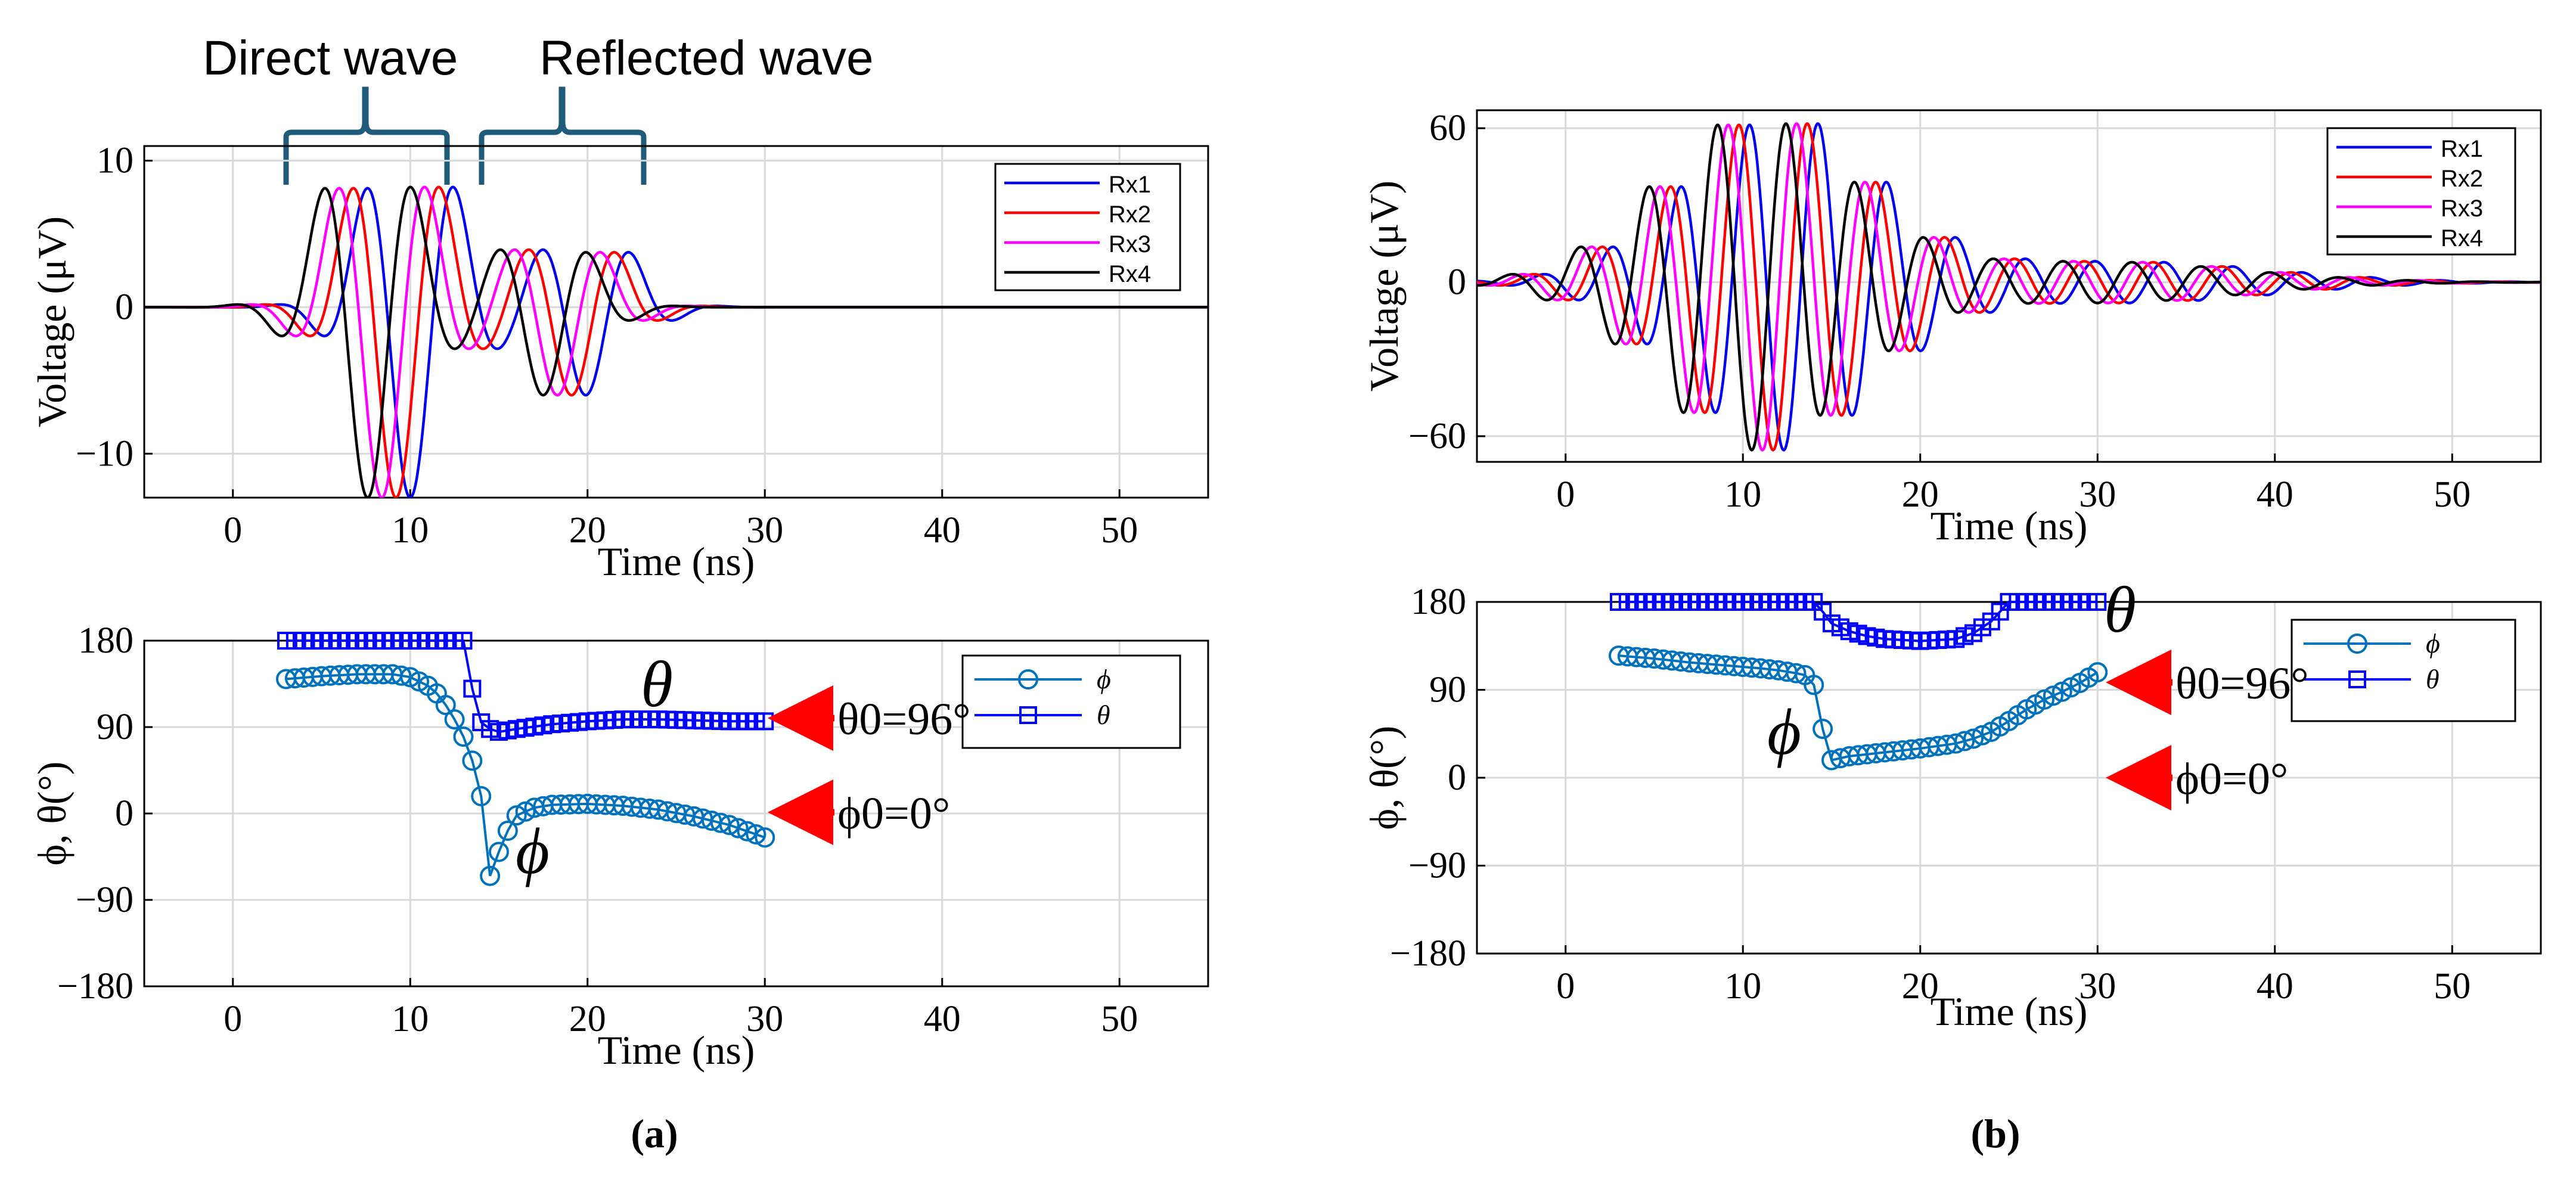 The image size is (2576, 1180). Describe the element at coordinates (116, 727) in the screenshot. I see `y-tick-label: 90` at that location.